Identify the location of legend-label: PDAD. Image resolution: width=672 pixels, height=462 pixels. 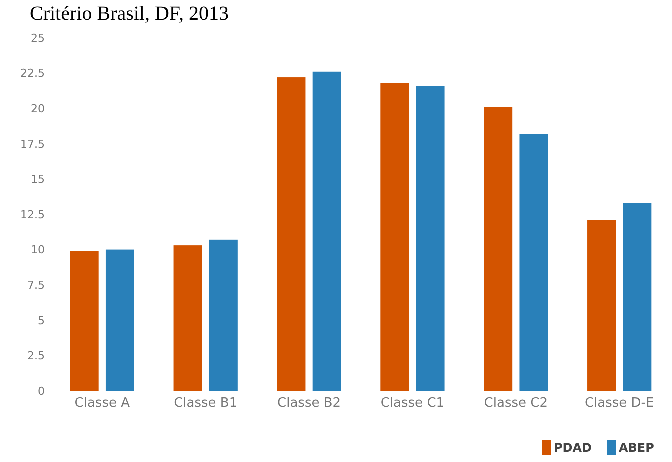
(573, 448).